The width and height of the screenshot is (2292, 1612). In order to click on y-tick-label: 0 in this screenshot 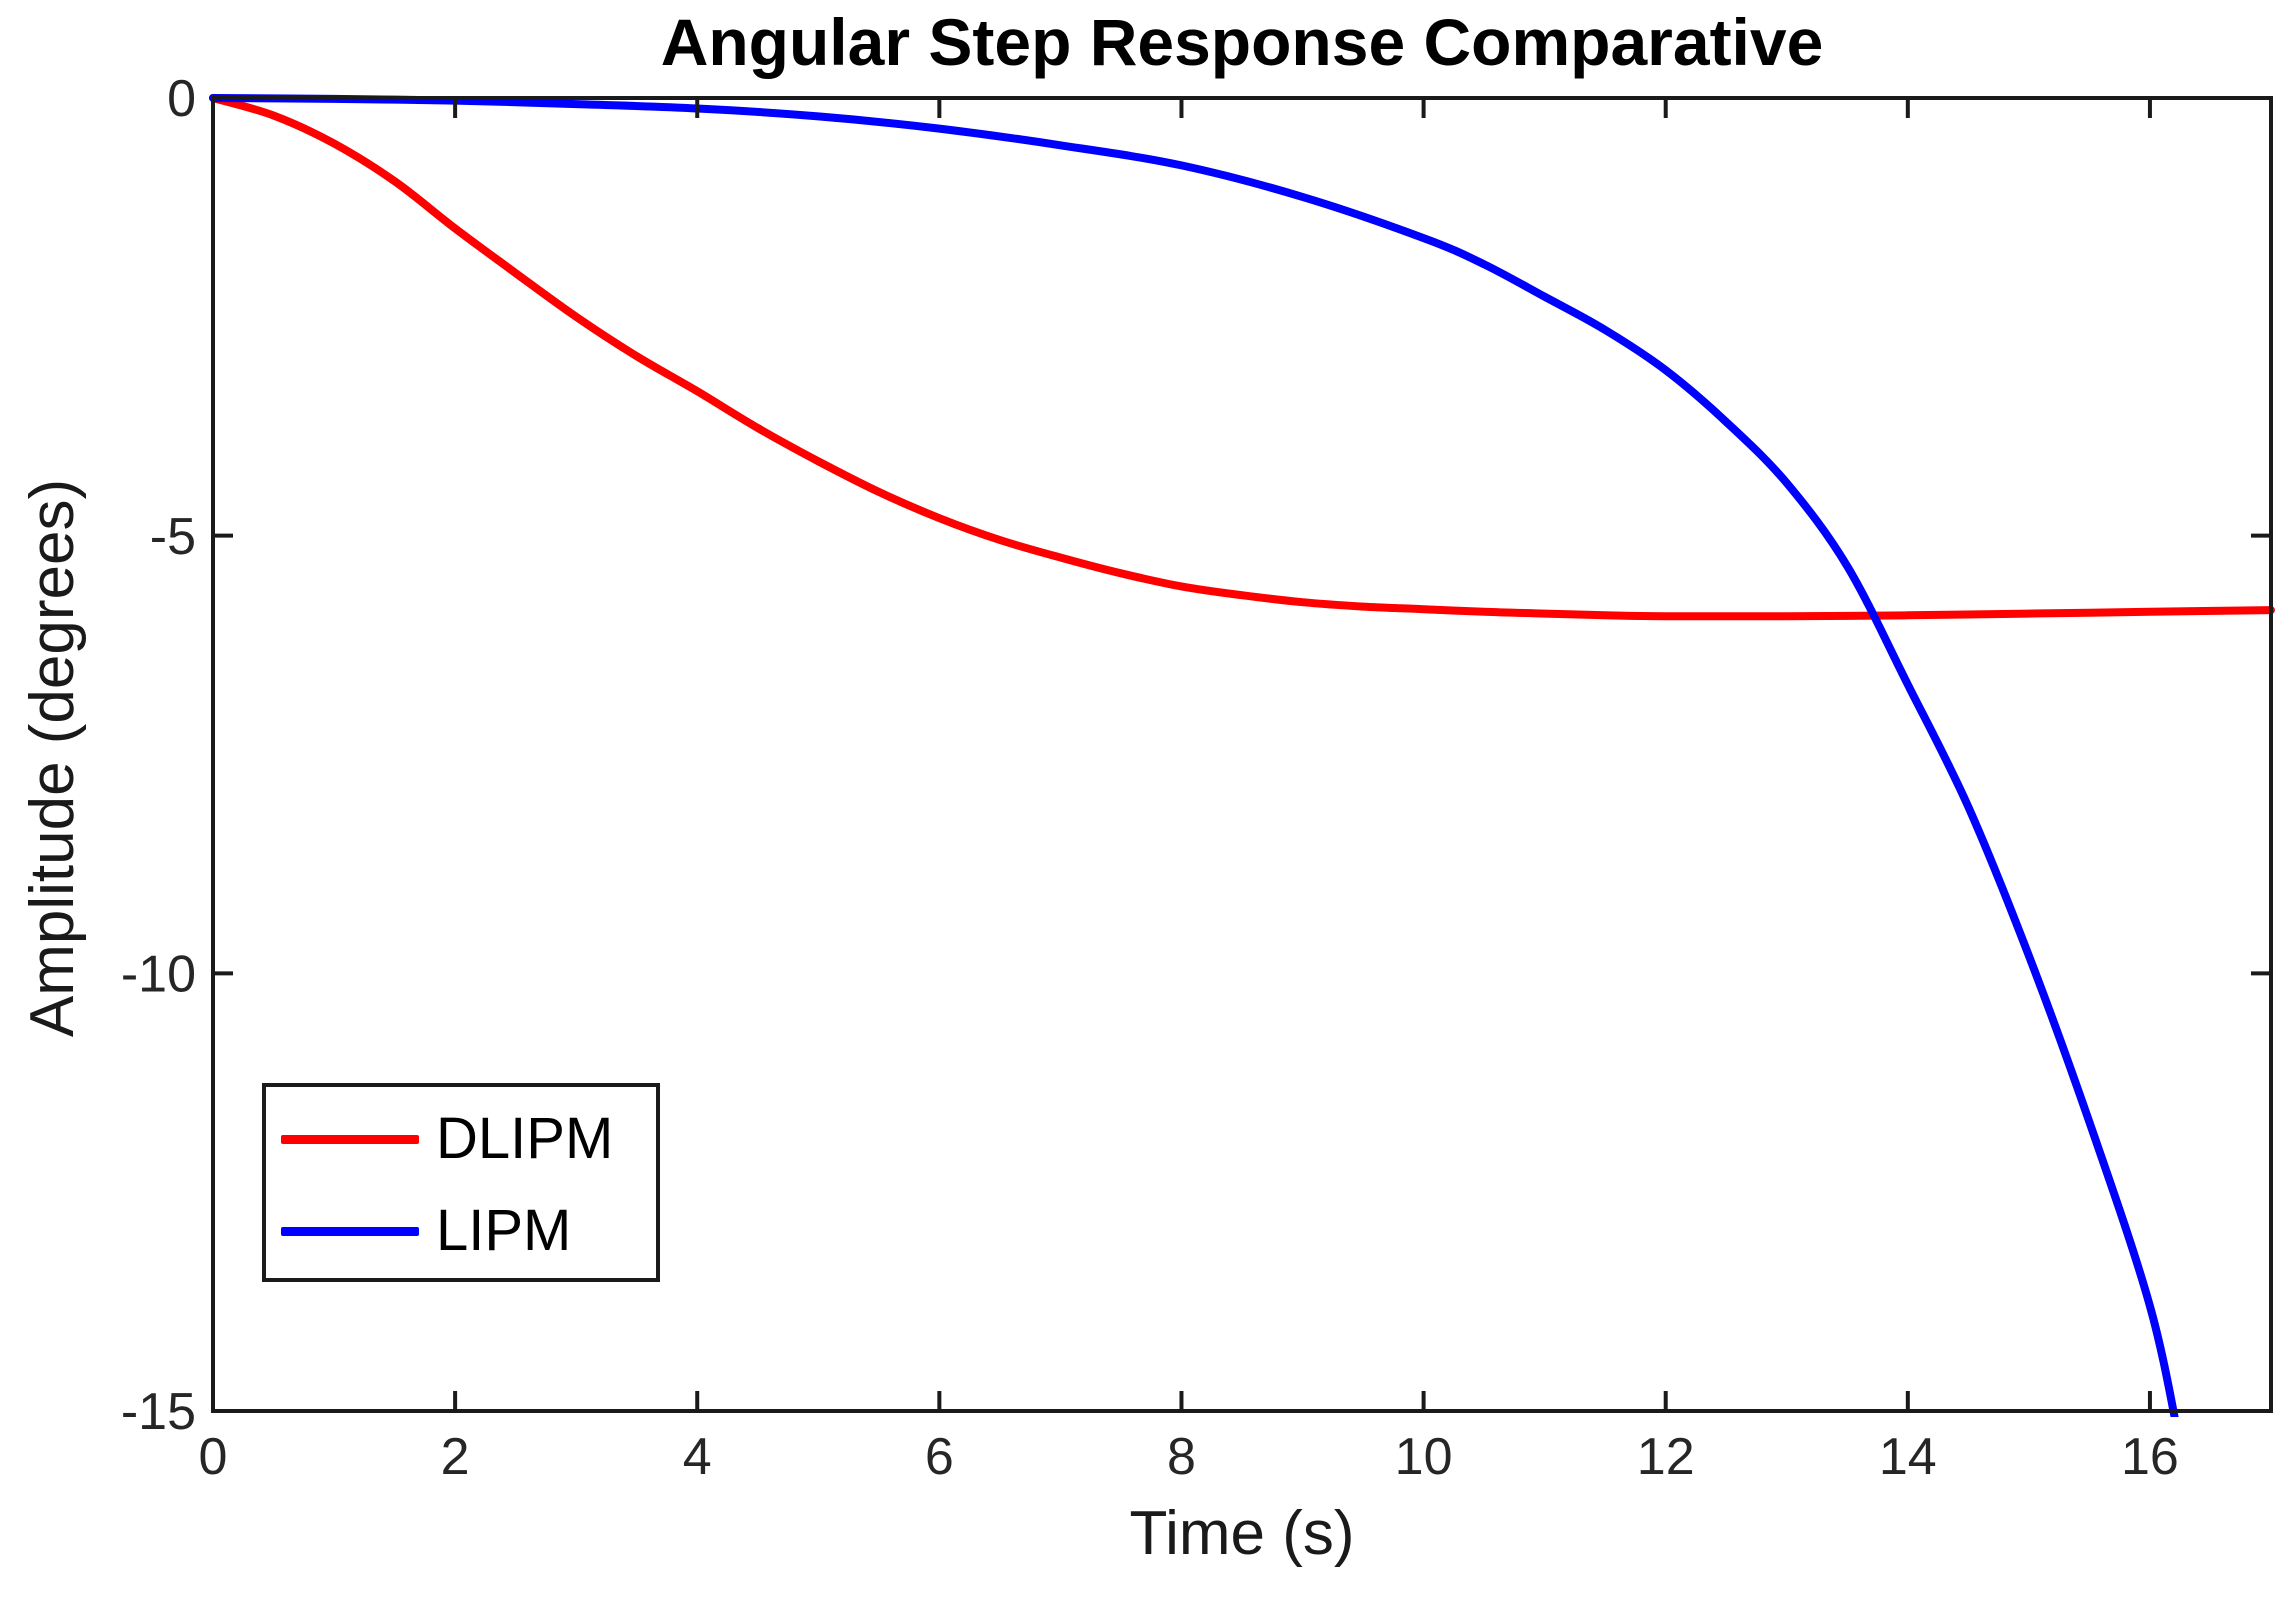, I will do `click(181, 99)`.